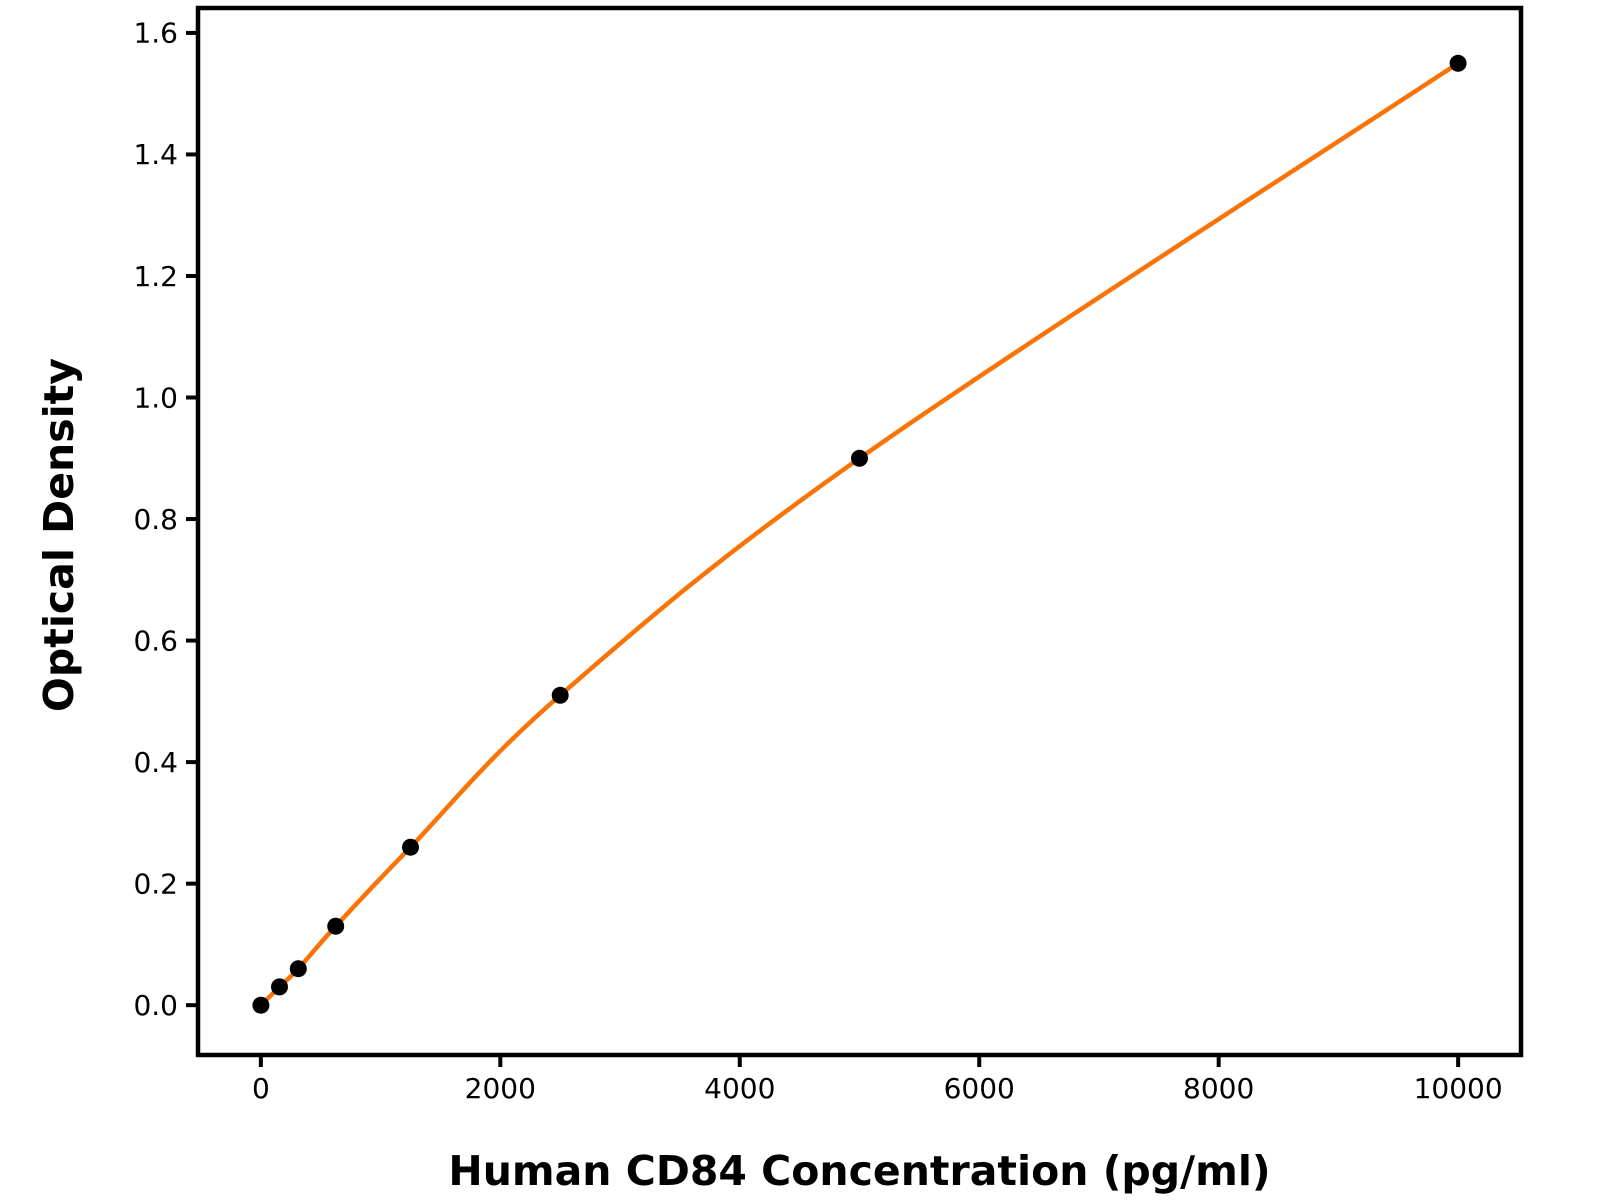 Image resolution: width=1600 pixels, height=1200 pixels. What do you see at coordinates (739, 1088) in the screenshot?
I see `x-tick-label: 4000` at bounding box center [739, 1088].